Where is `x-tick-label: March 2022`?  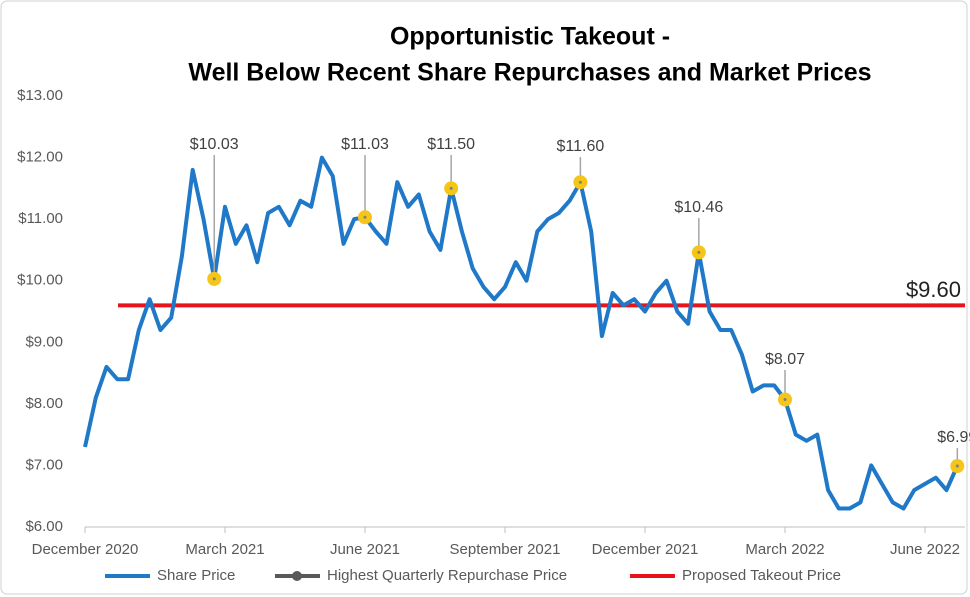
x-tick-label: March 2022 is located at coordinates (784, 549).